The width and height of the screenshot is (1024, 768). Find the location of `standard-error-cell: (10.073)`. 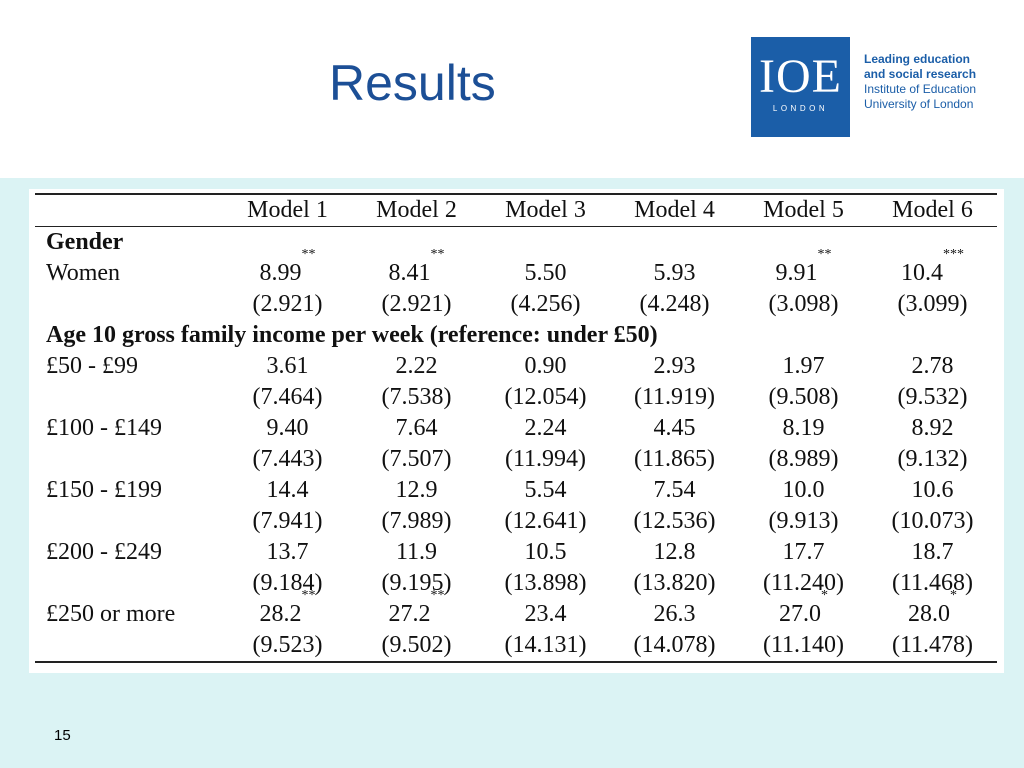

standard-error-cell: (10.073) is located at coordinates (932, 521).